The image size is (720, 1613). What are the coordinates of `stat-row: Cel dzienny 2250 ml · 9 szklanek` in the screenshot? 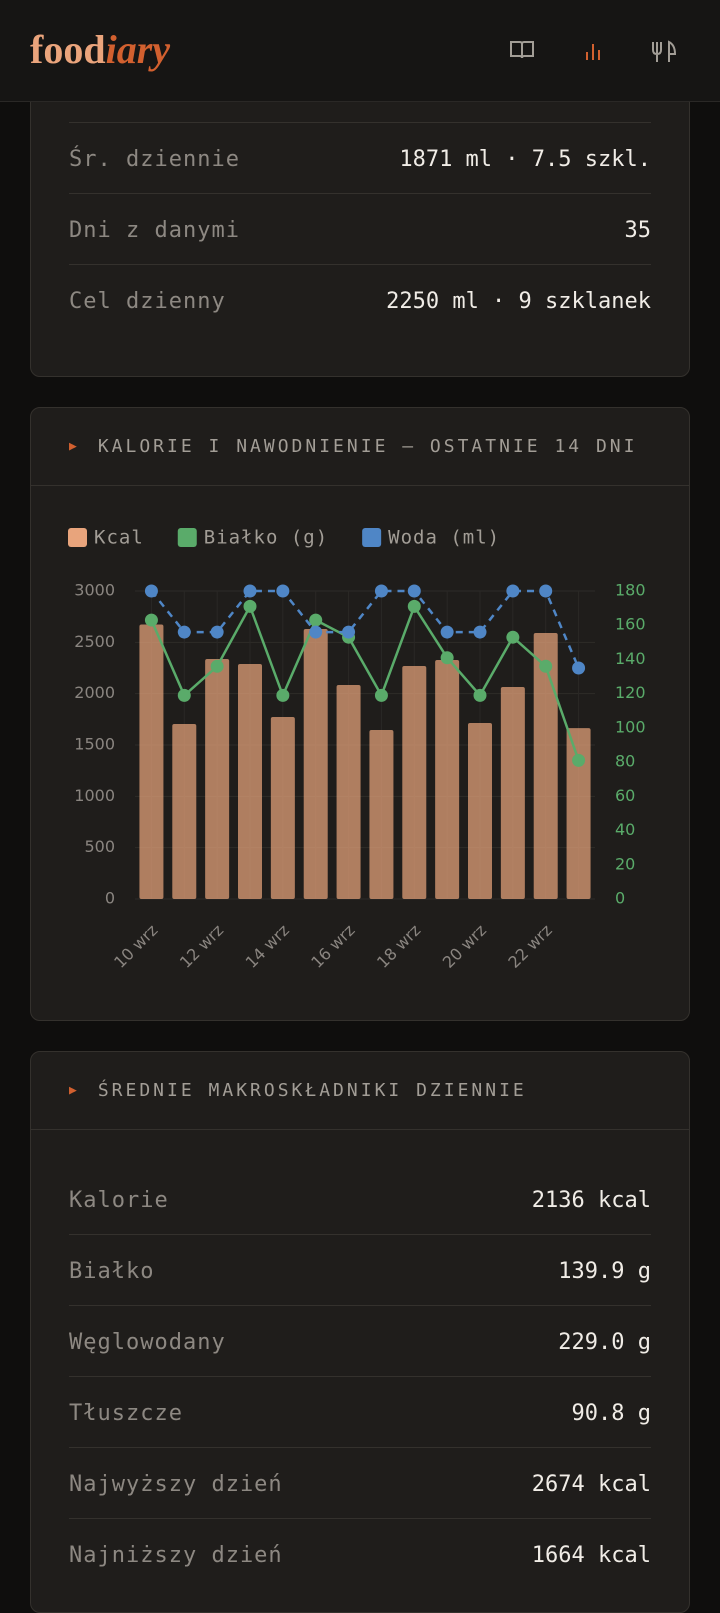 It's located at (360, 301).